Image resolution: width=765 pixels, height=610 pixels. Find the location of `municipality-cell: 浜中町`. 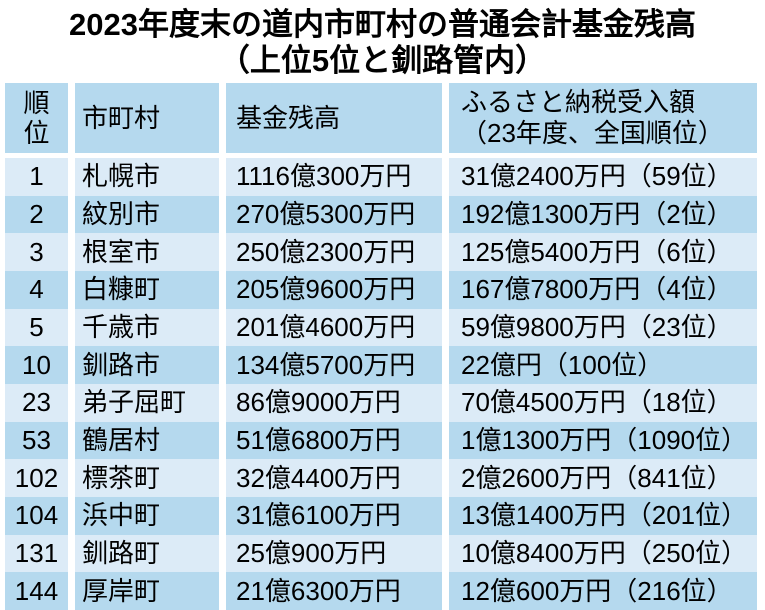

municipality-cell: 浜中町 is located at coordinates (147, 516).